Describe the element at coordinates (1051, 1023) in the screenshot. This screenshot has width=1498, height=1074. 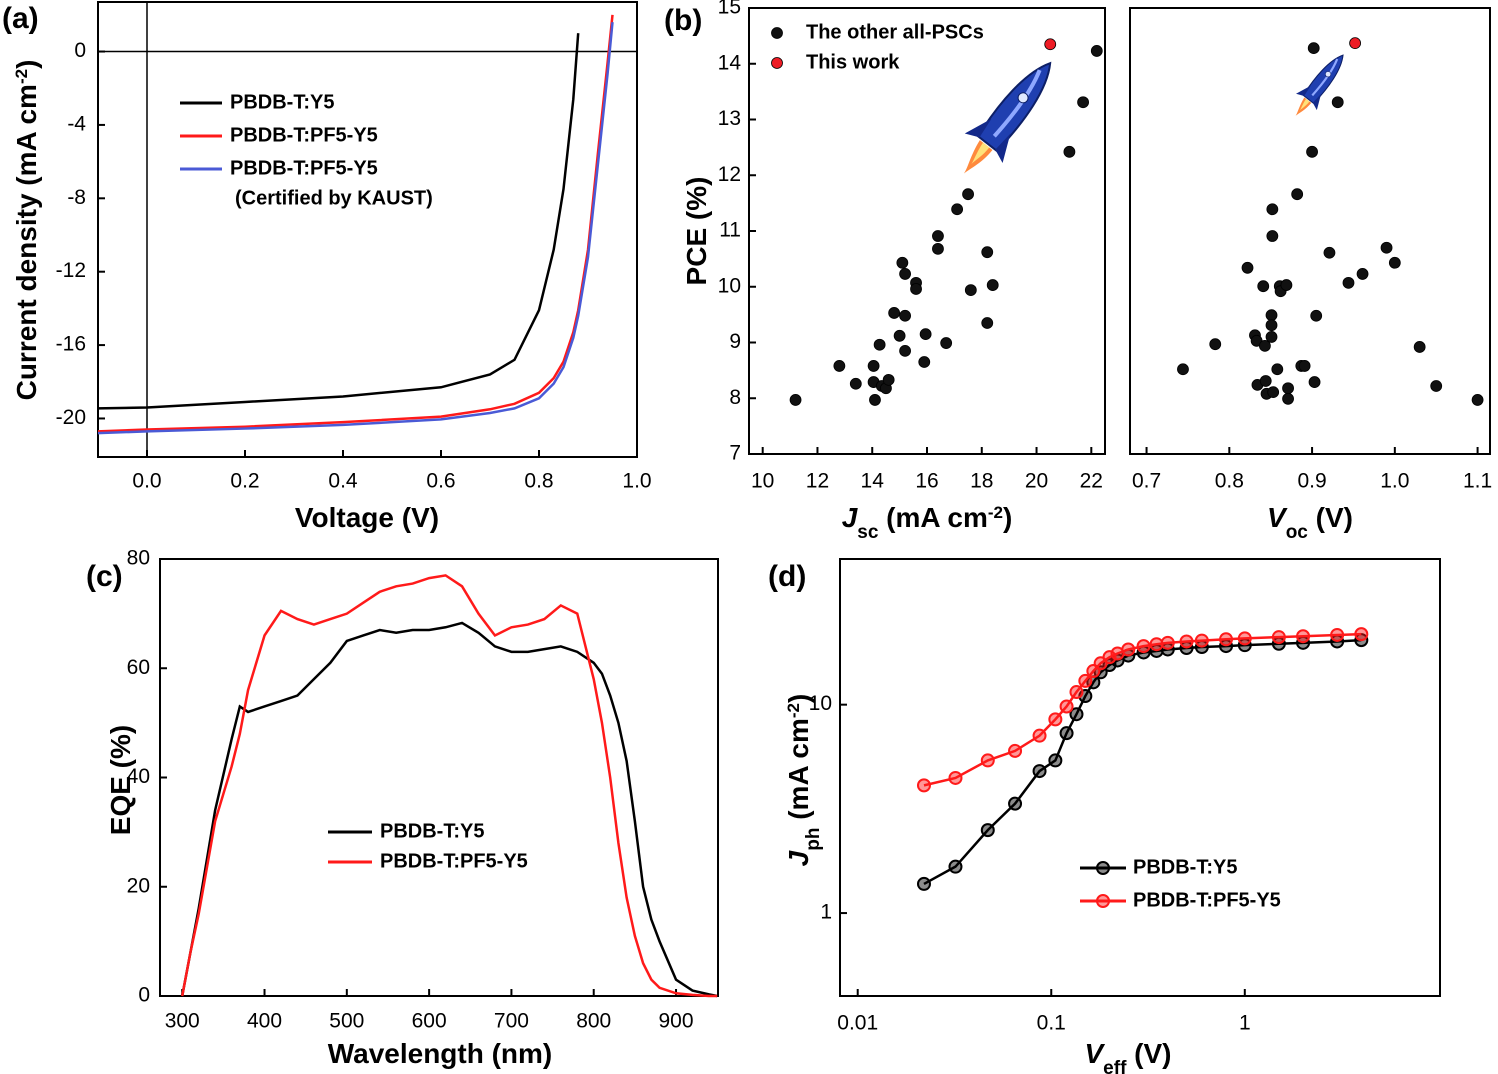
I see `x-tick-label: 0.1` at that location.